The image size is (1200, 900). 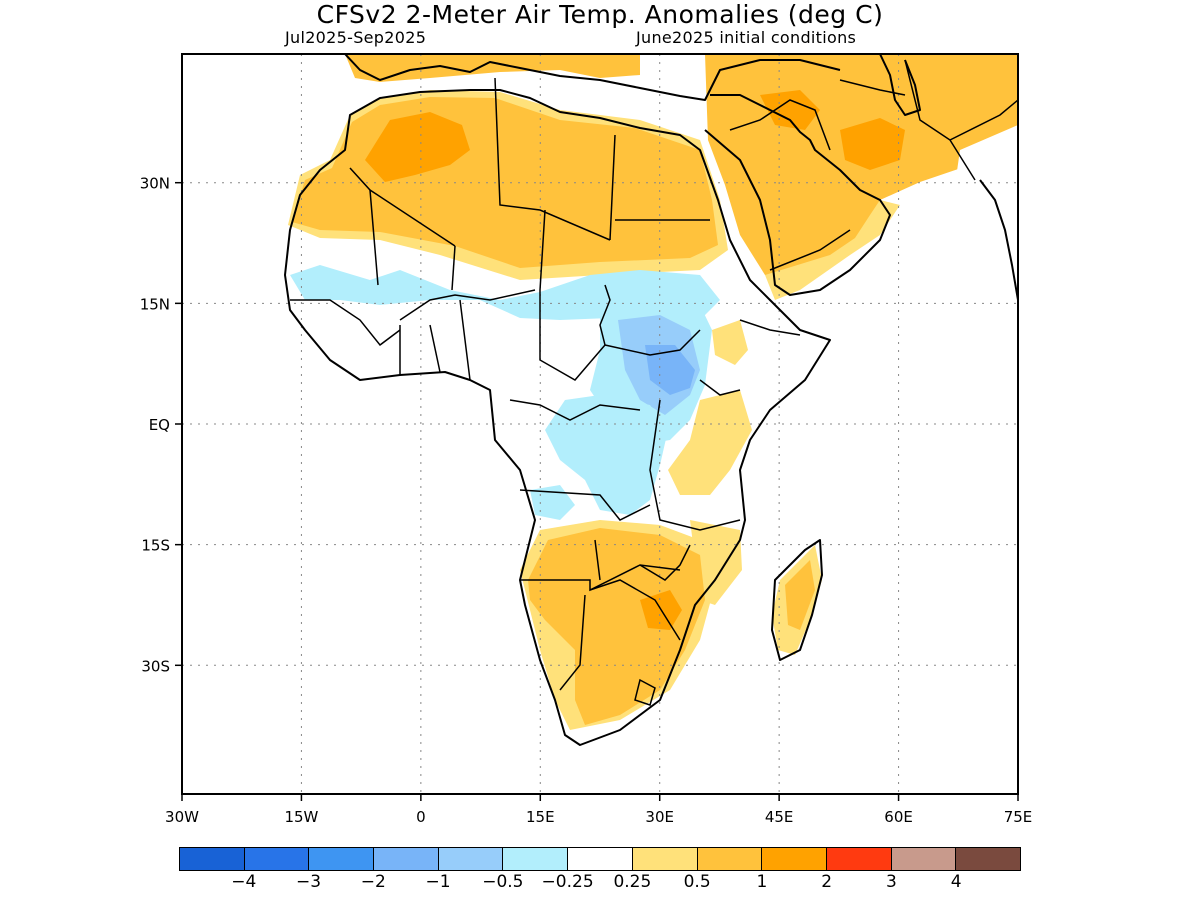 I want to click on x-tick-label: 45E, so click(x=779, y=817).